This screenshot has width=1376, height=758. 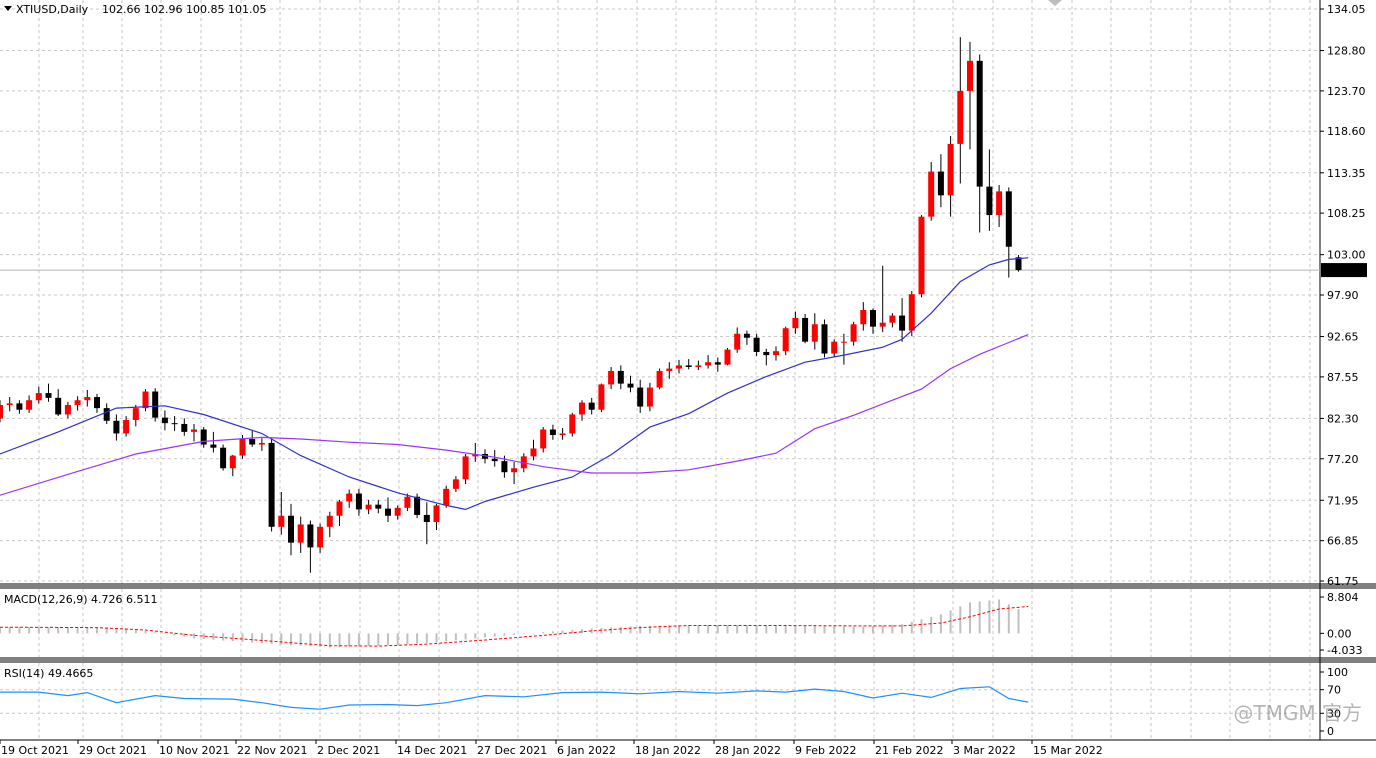 I want to click on date-tick-label: 22 Nov 2021, so click(x=272, y=750).